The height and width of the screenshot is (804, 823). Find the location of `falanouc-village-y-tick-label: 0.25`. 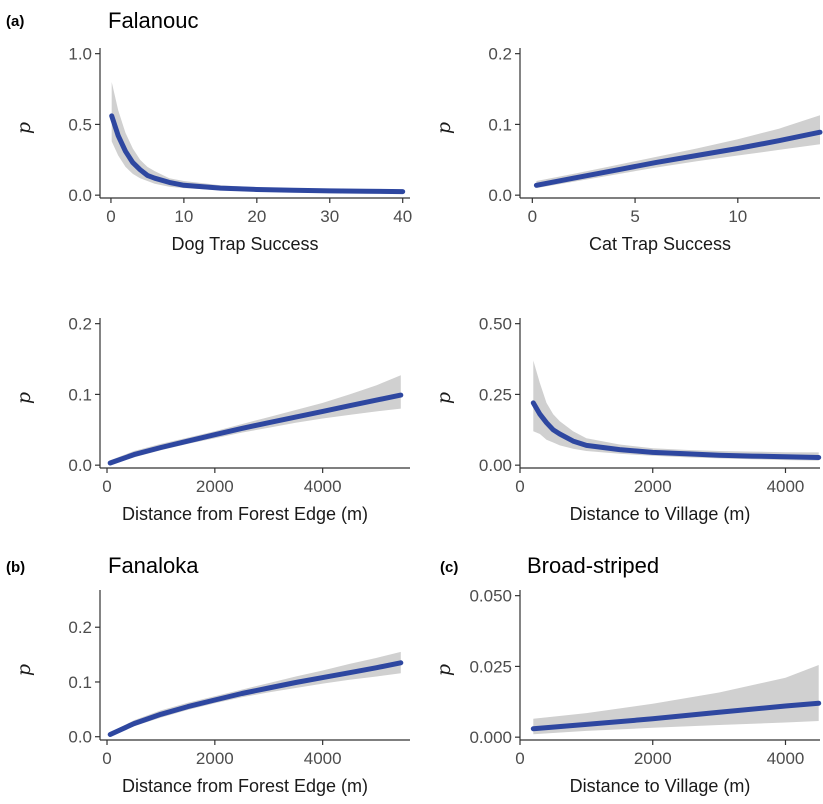

falanouc-village-y-tick-label: 0.25 is located at coordinates (495, 394).